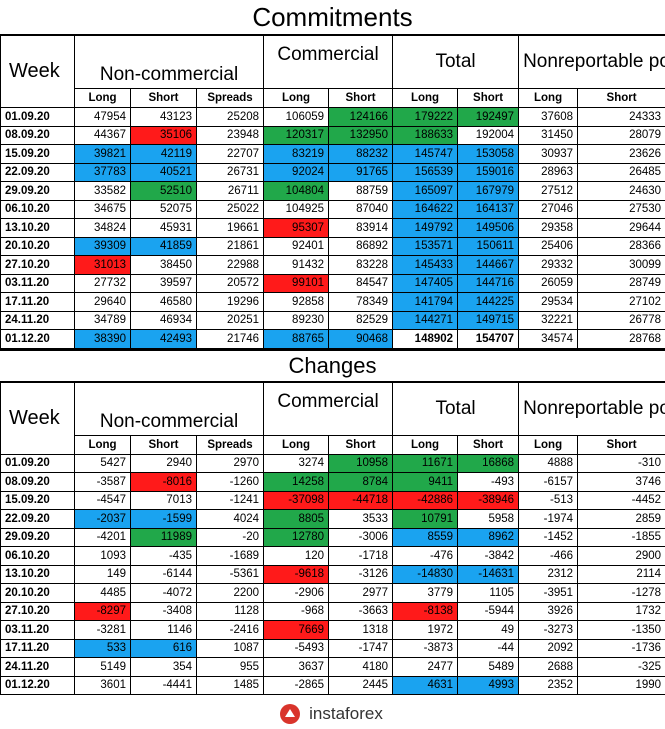 The width and height of the screenshot is (665, 729). Describe the element at coordinates (621, 228) in the screenshot. I see `nr-short-cell: 29644` at that location.